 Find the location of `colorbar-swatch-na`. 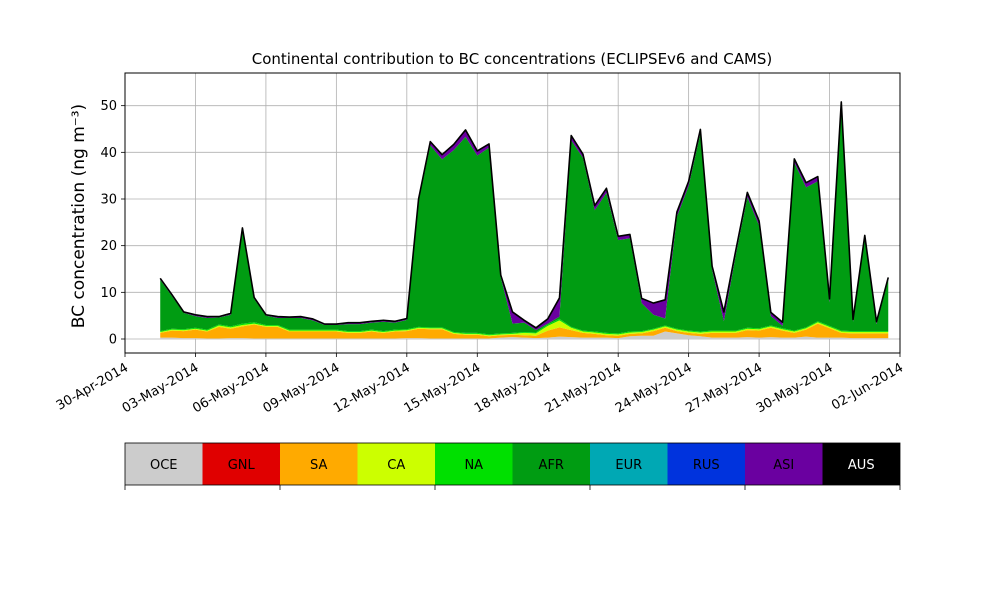

colorbar-swatch-na is located at coordinates (474, 464).